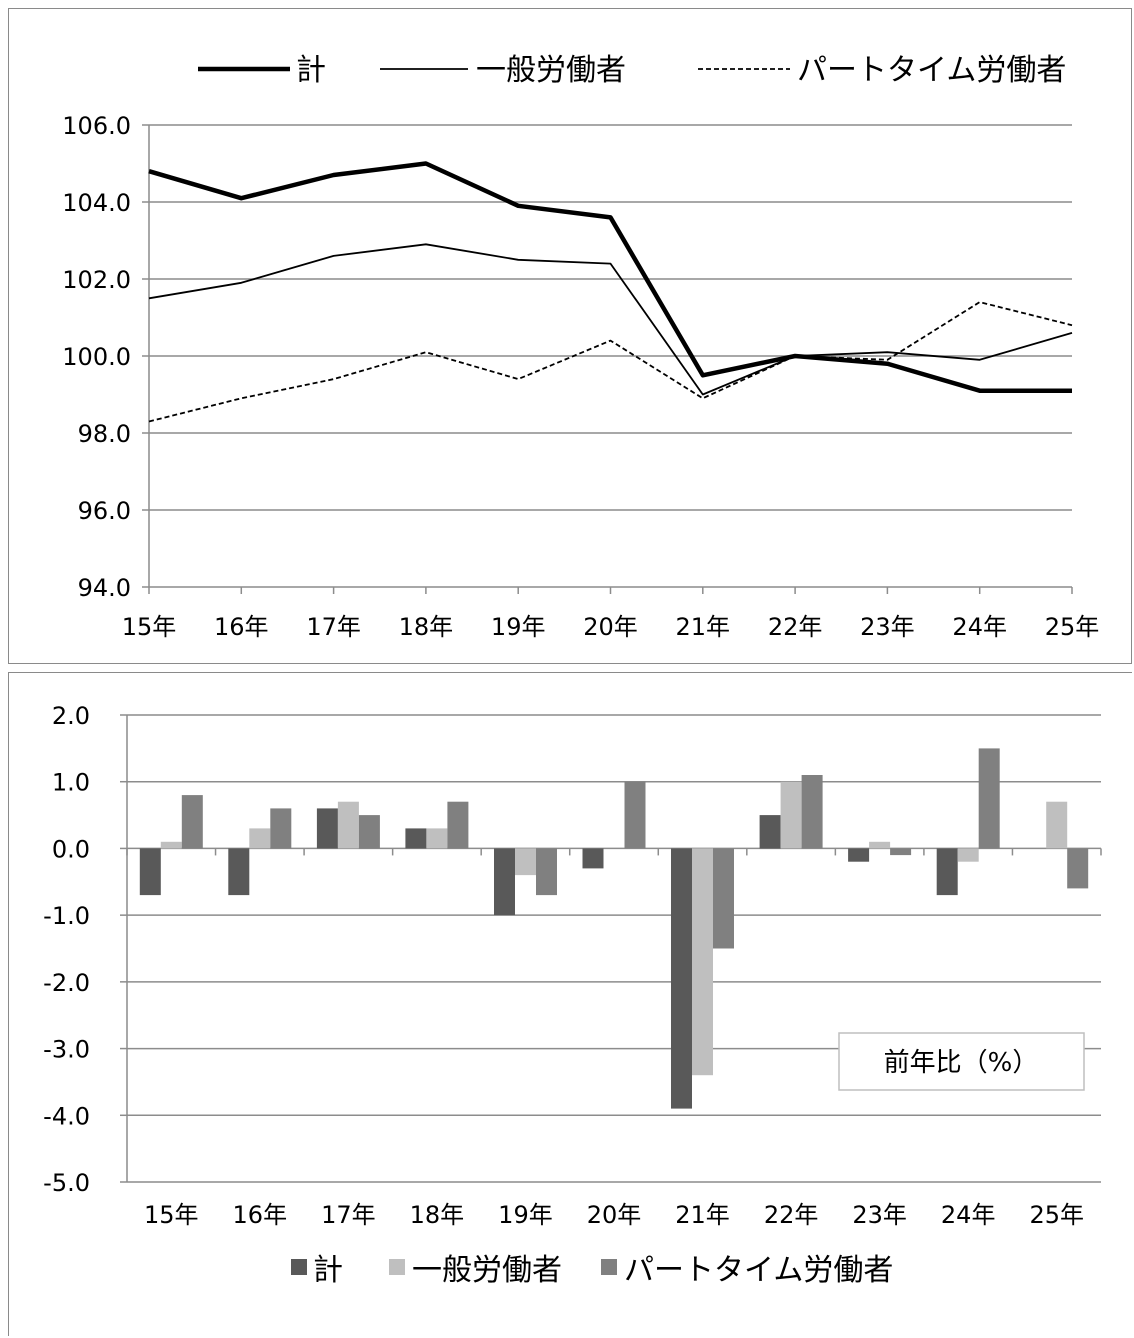 This screenshot has height=1338, width=1134. Describe the element at coordinates (931, 70) in the screenshot. I see `line-legend-label: パートタイム労働者` at that location.